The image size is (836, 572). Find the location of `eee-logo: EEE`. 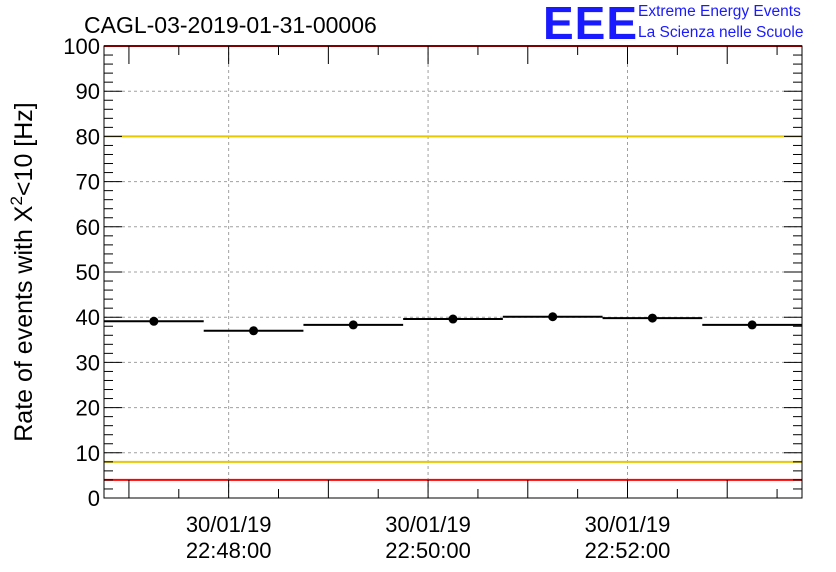

eee-logo: EEE is located at coordinates (591, 24).